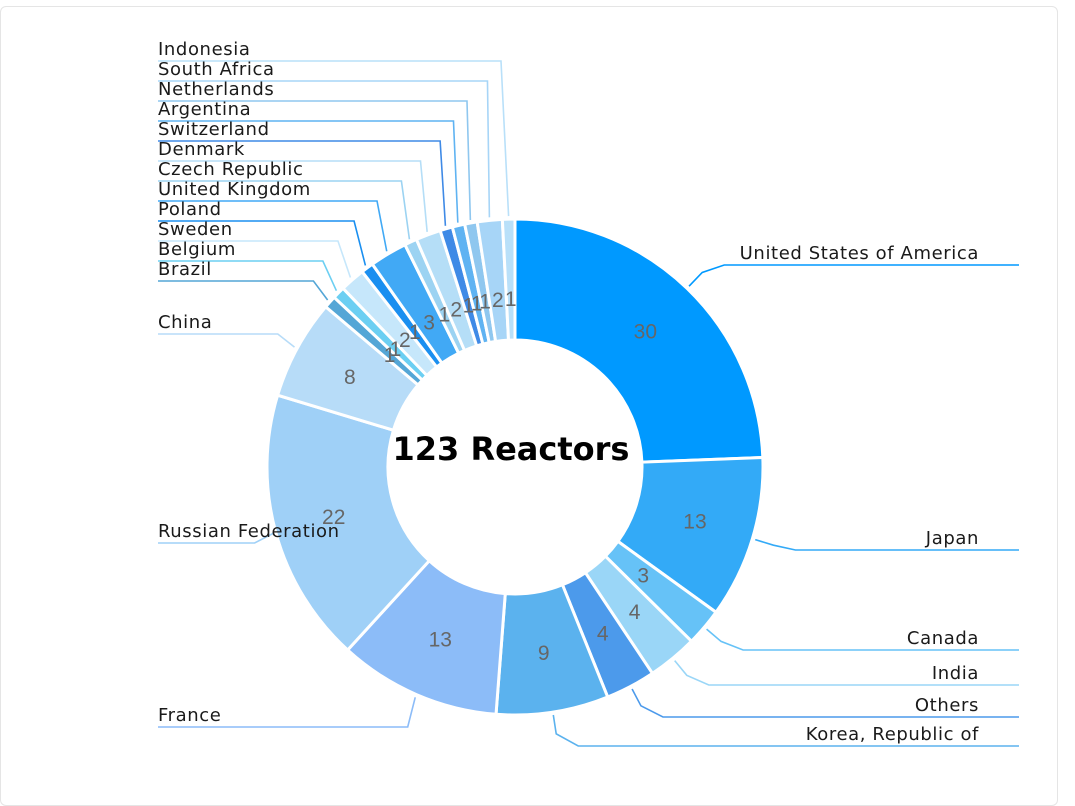 The image size is (1075, 806). What do you see at coordinates (645, 332) in the screenshot?
I see `value-label-united-states-of-america: 30` at bounding box center [645, 332].